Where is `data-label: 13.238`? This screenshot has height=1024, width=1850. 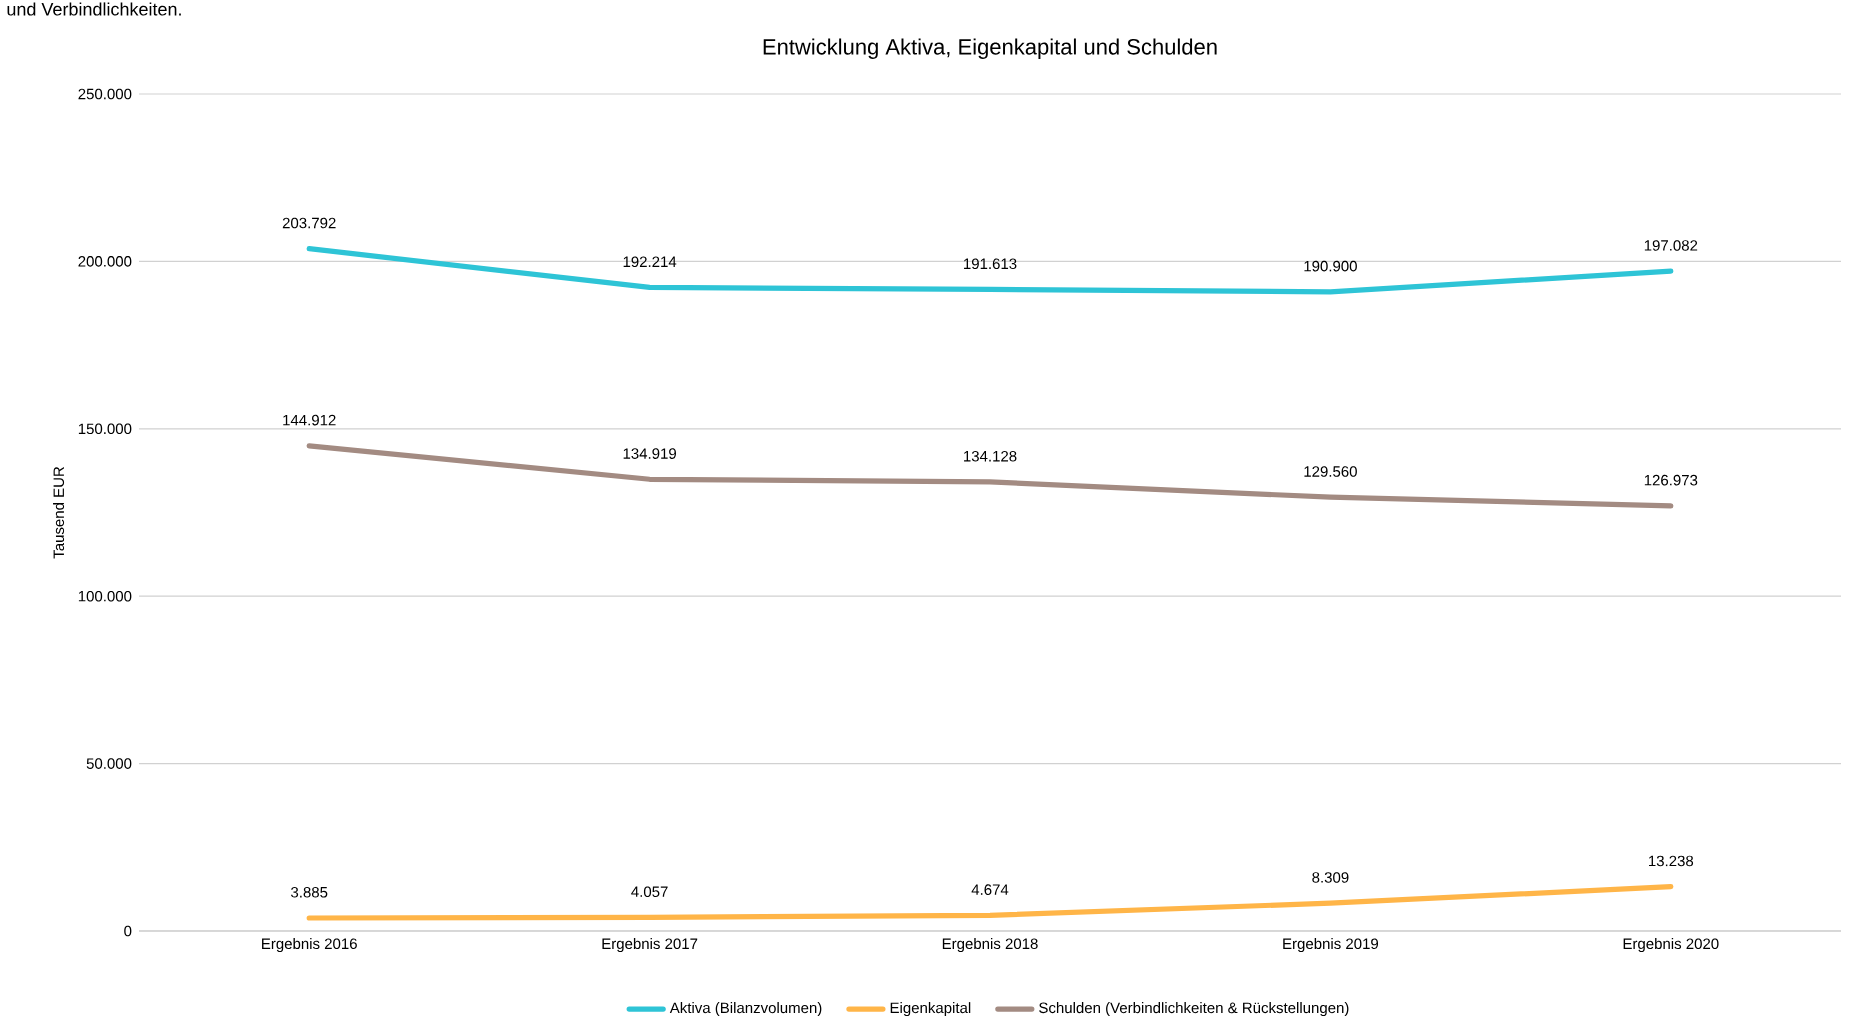 data-label: 13.238 is located at coordinates (1671, 861).